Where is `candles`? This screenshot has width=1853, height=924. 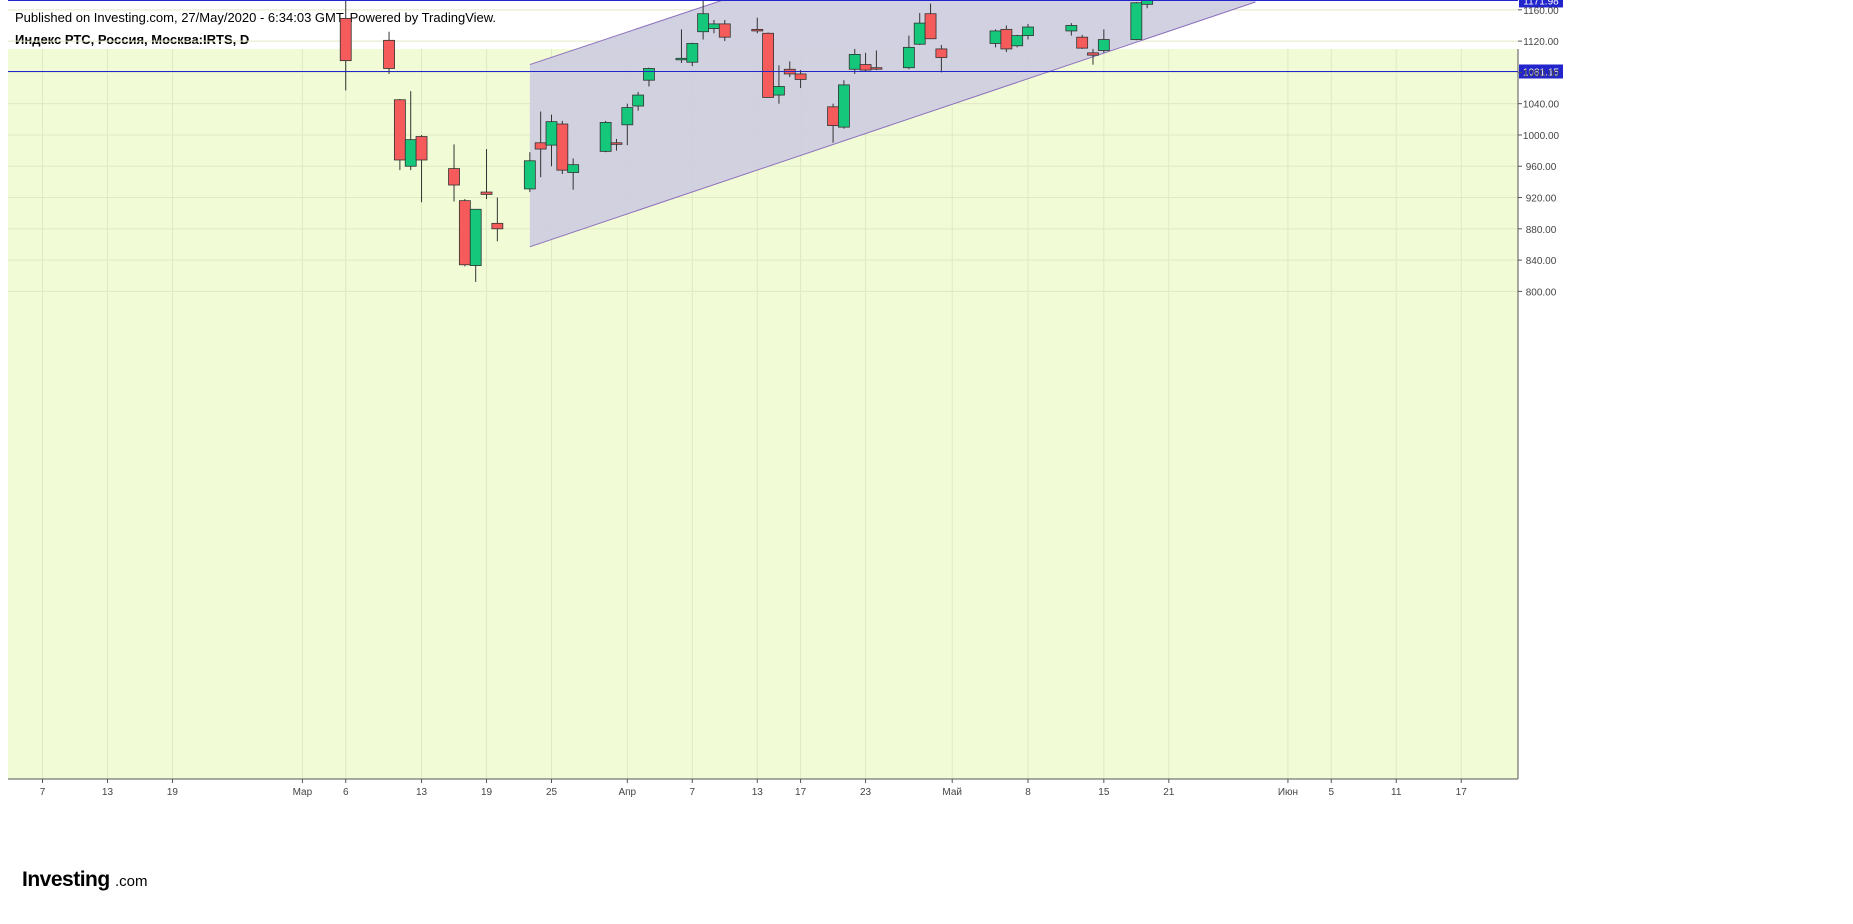
candles is located at coordinates (749, 141).